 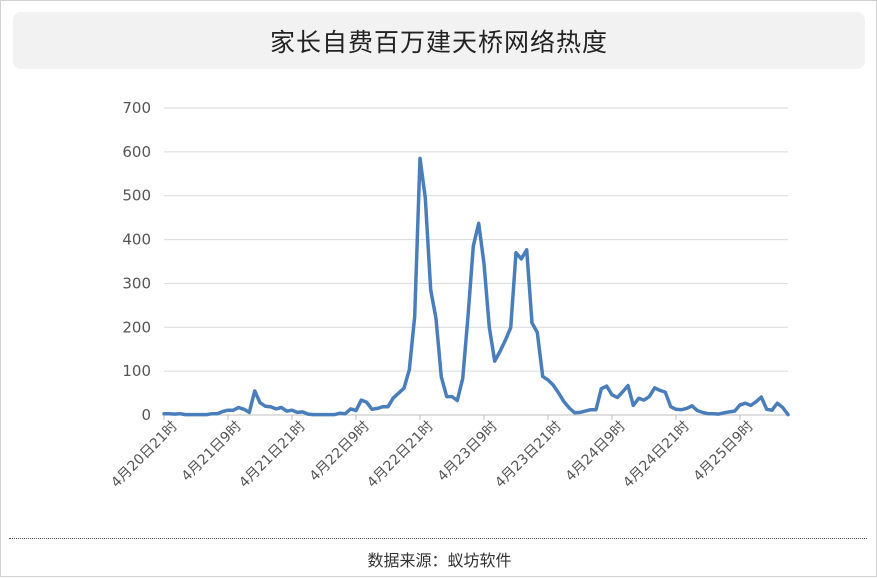 I want to click on title-bar: 家长自费百万建天桥网络热度, so click(x=439, y=40).